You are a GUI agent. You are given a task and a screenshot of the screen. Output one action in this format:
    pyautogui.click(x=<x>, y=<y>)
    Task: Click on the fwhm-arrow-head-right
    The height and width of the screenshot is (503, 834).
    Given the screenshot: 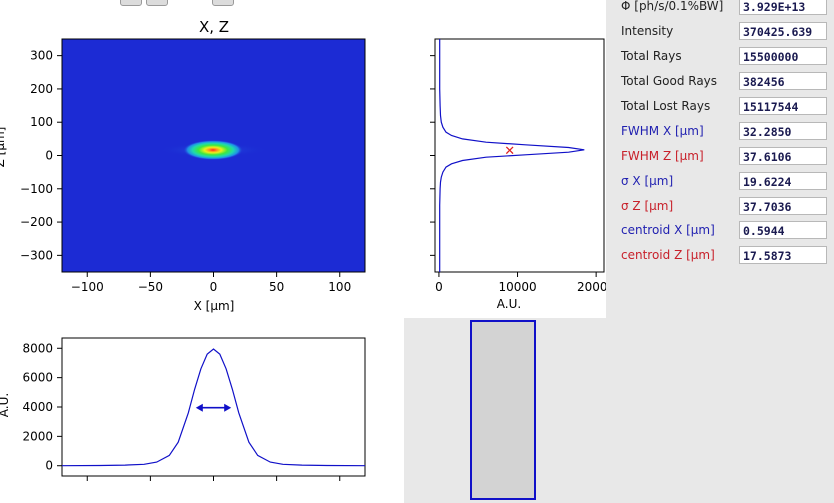 What is the action you would take?
    pyautogui.click(x=228, y=407)
    